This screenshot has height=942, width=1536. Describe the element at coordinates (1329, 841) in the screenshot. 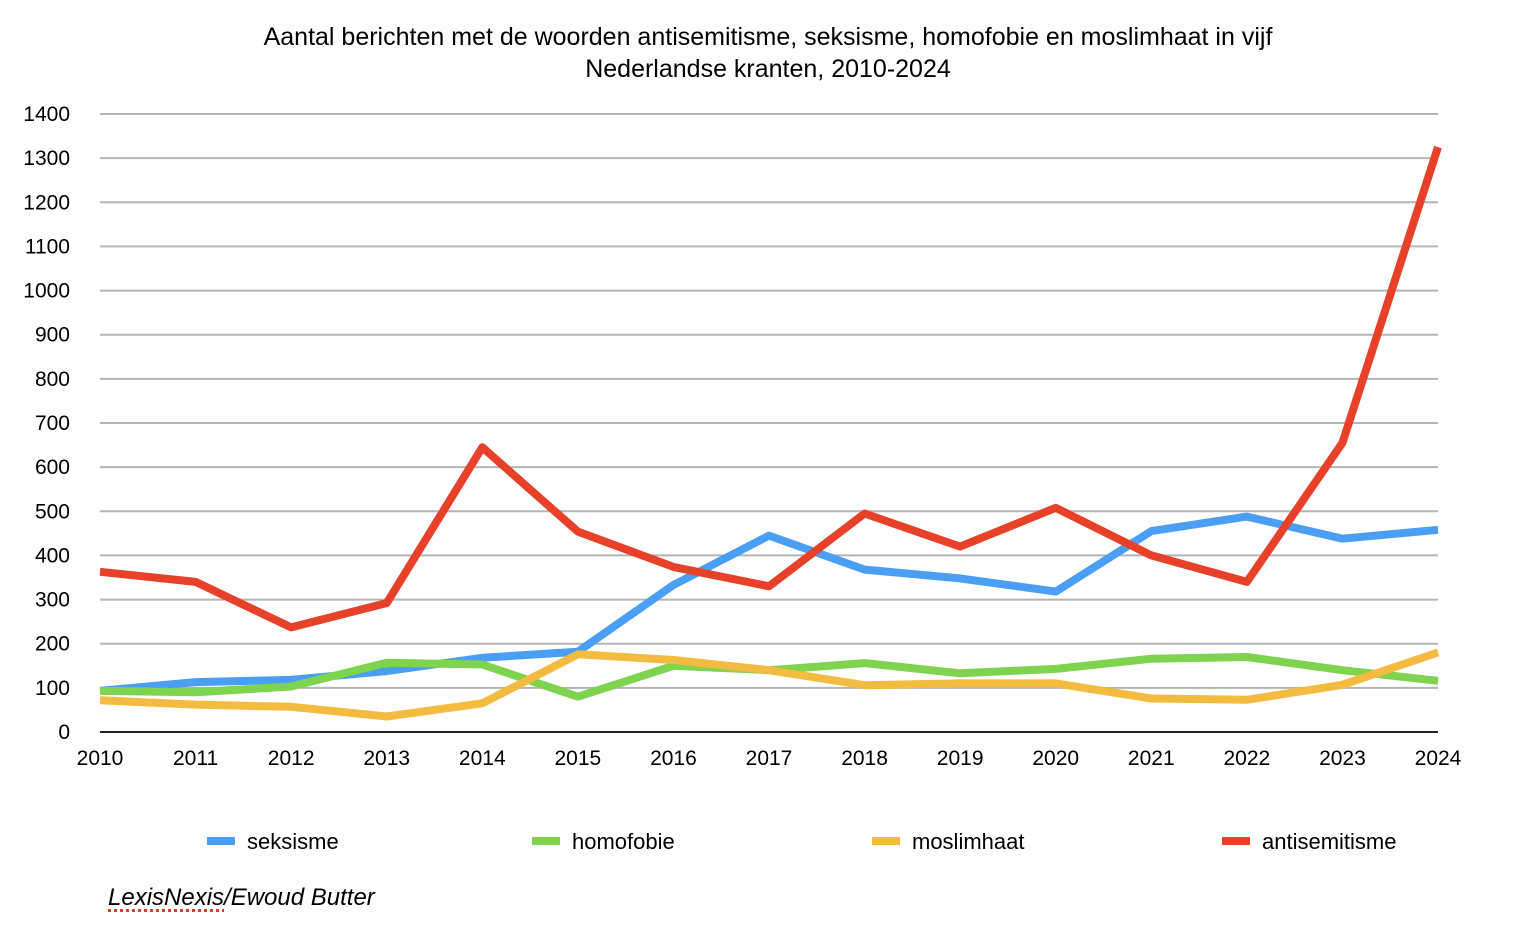

I see `legend-label-antisemitisme: antisemitisme` at that location.